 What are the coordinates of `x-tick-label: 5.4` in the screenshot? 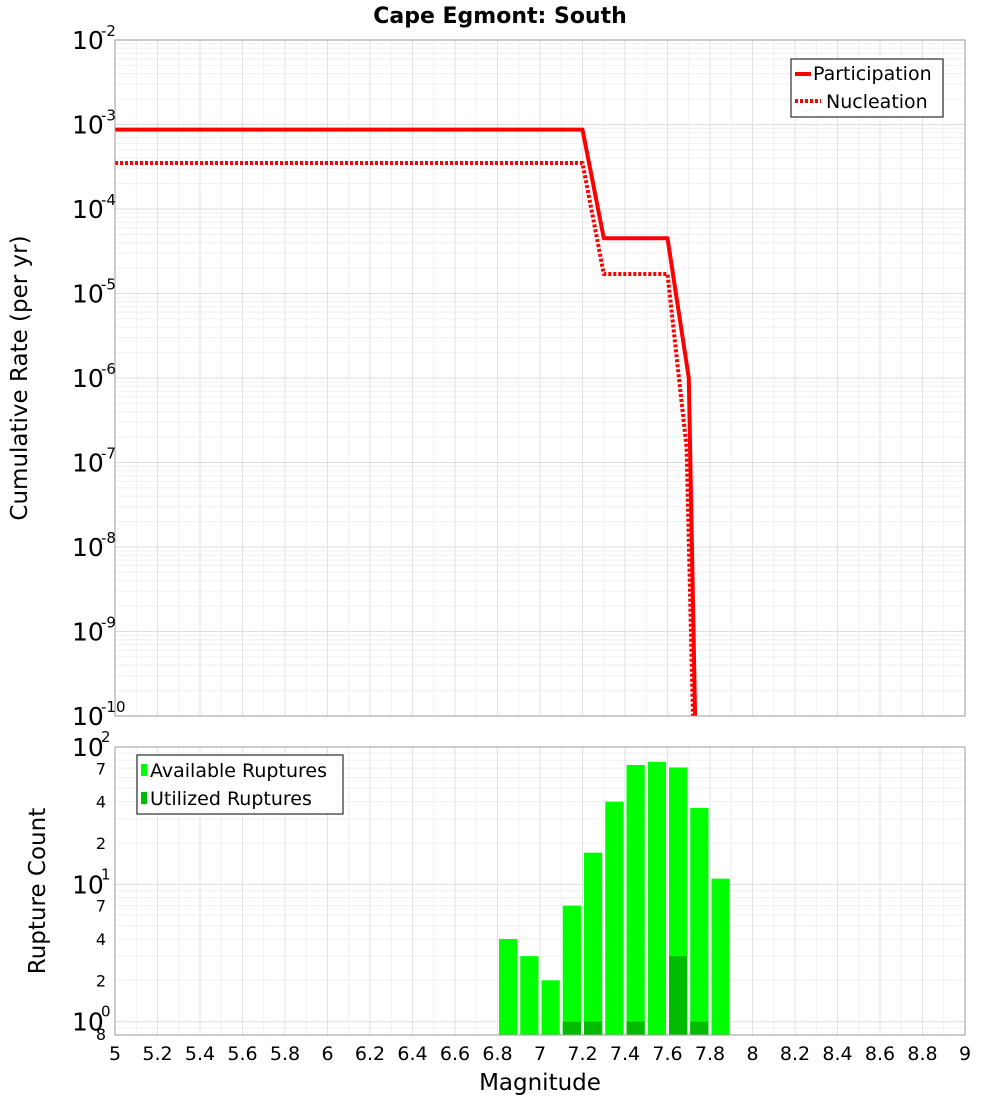 It's located at (200, 1054).